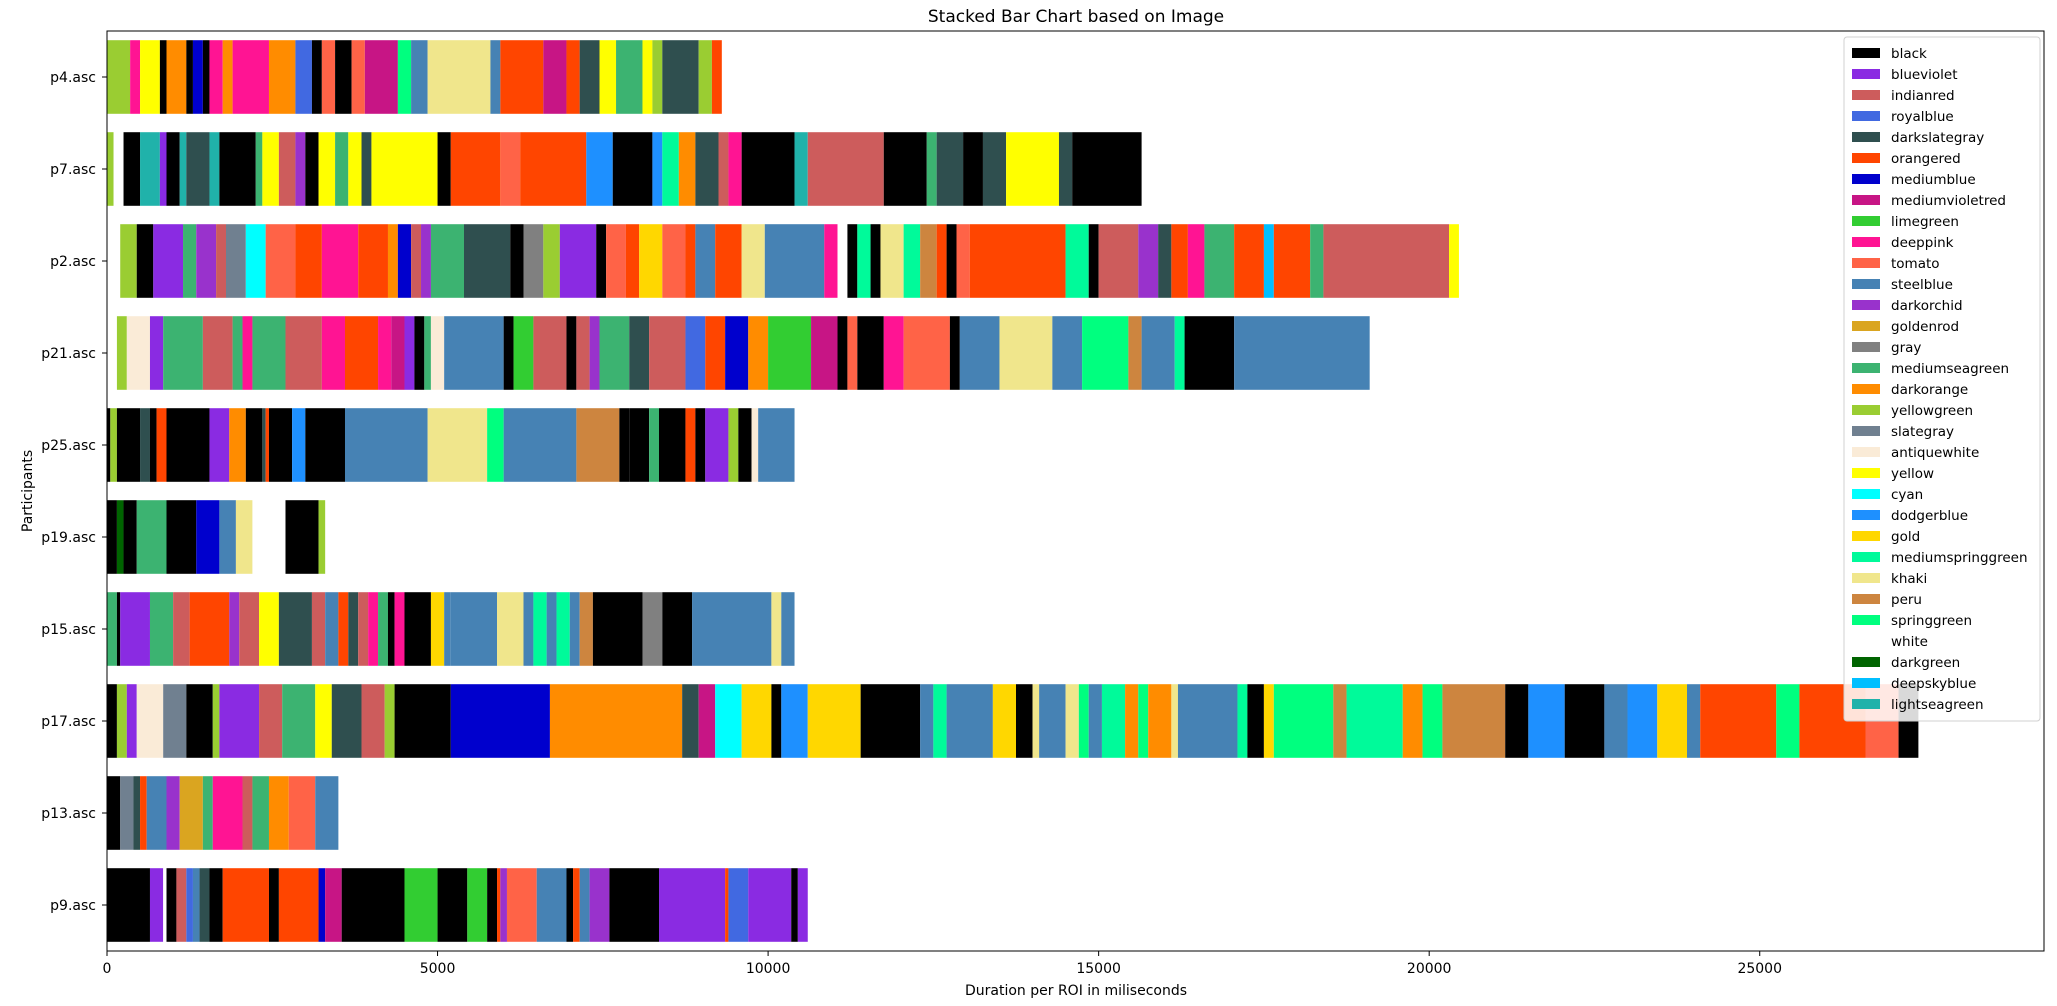 The image size is (2057, 1006). Describe the element at coordinates (68, 354) in the screenshot. I see `y-tick-label: p21.asc` at that location.